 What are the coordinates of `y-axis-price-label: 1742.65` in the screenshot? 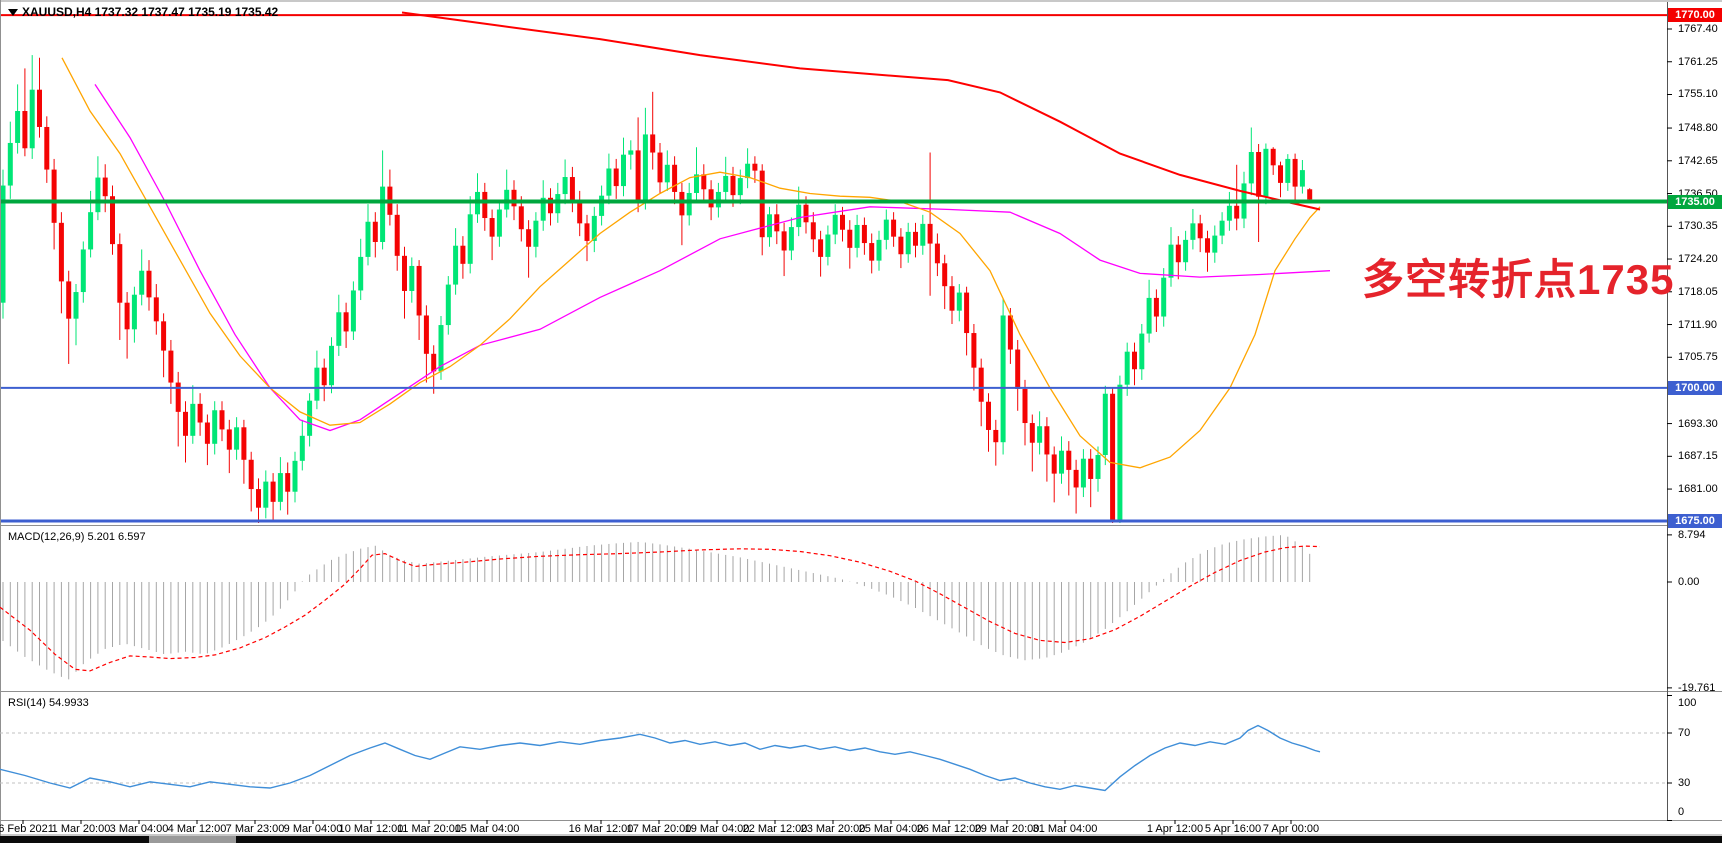 It's located at (1698, 160).